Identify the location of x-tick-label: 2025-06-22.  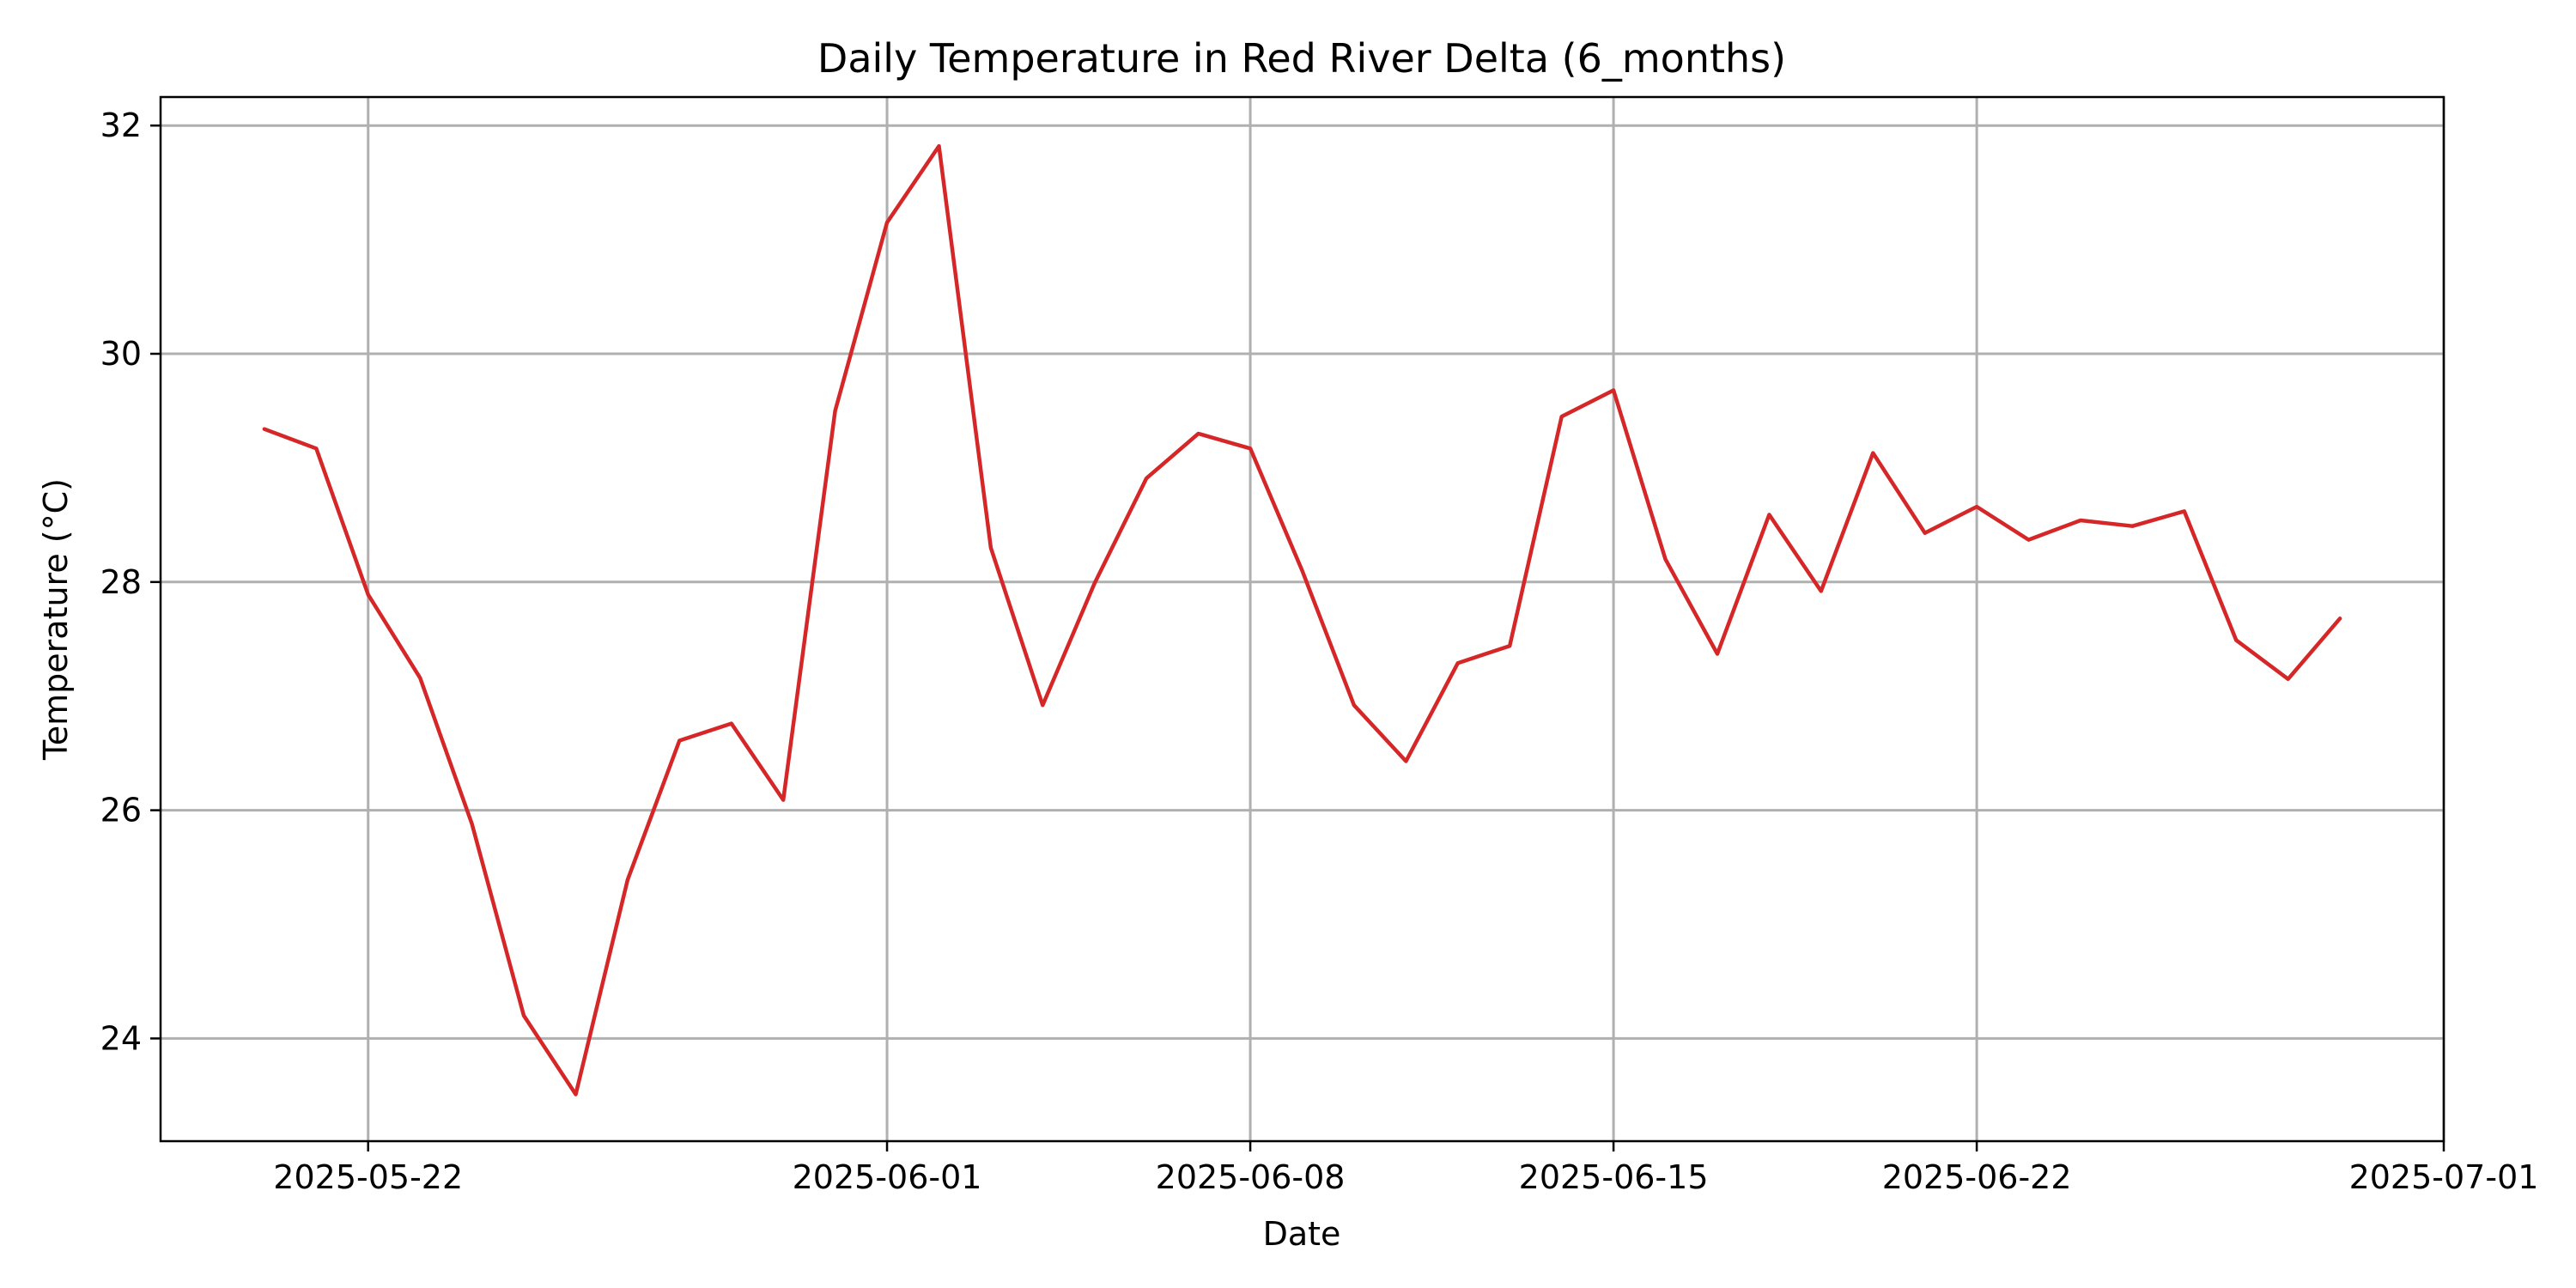
(1977, 1177).